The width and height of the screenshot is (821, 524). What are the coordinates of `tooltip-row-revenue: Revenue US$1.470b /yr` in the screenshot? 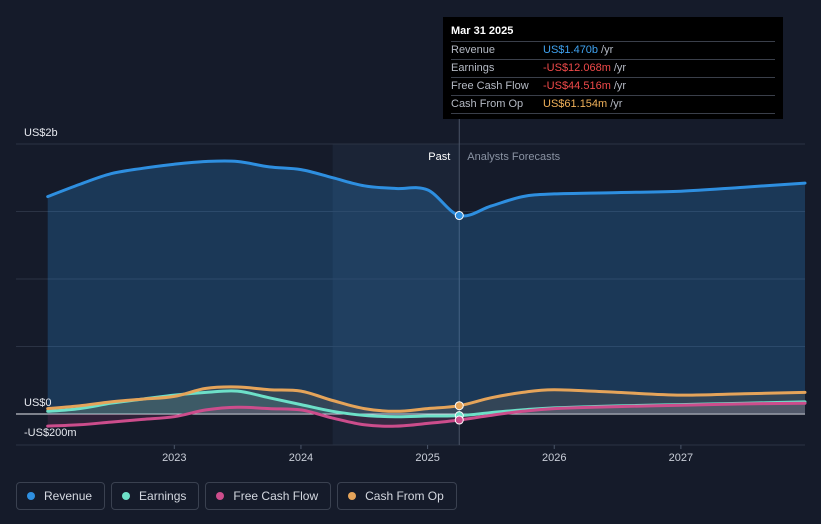 It's located at (613, 50).